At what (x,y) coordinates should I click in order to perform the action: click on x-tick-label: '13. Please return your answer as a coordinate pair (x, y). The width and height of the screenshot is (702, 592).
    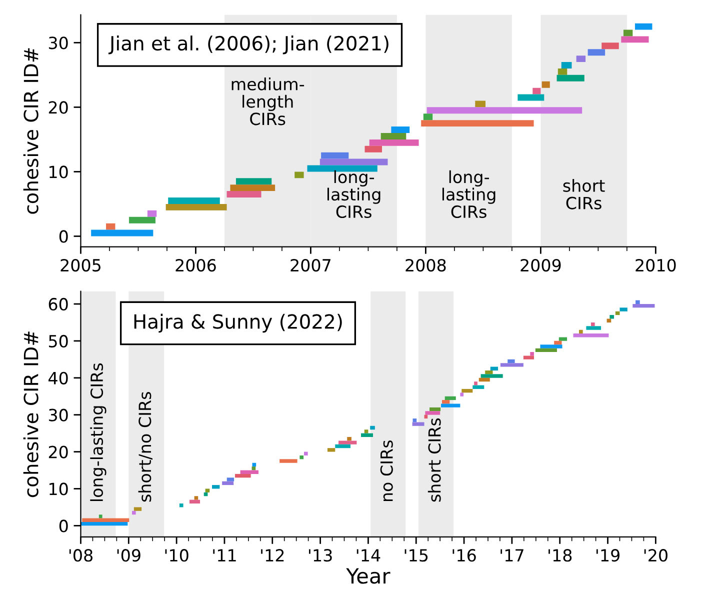
    Looking at the image, I should click on (320, 555).